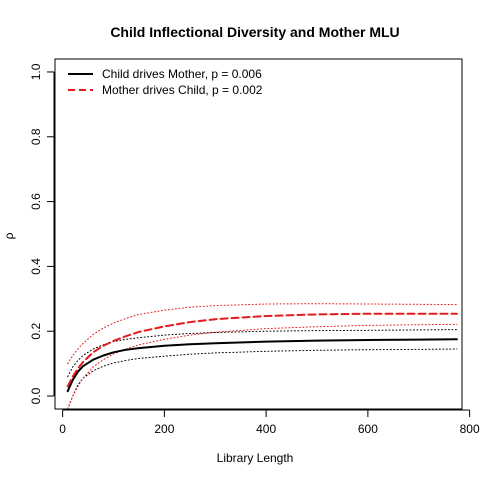 This screenshot has width=480, height=480. What do you see at coordinates (266, 429) in the screenshot?
I see `x-tick-label: 400` at bounding box center [266, 429].